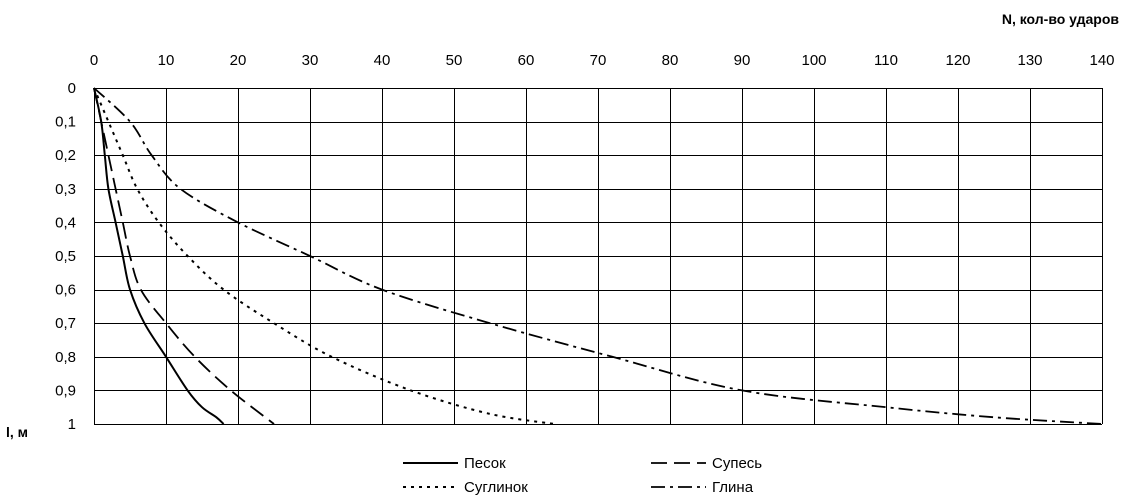  I want to click on x-tick-label: 0, so click(94, 60).